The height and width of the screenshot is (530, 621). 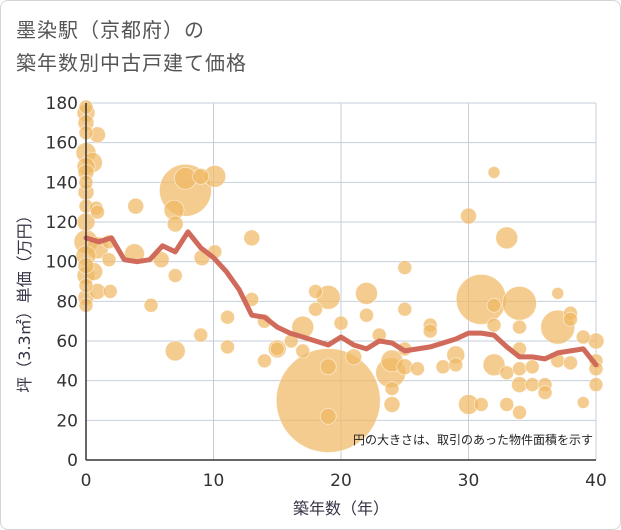 What do you see at coordinates (473, 439) in the screenshot?
I see `bubble-size-note: 円の大きさは、取引のあった物件面積を示す` at bounding box center [473, 439].